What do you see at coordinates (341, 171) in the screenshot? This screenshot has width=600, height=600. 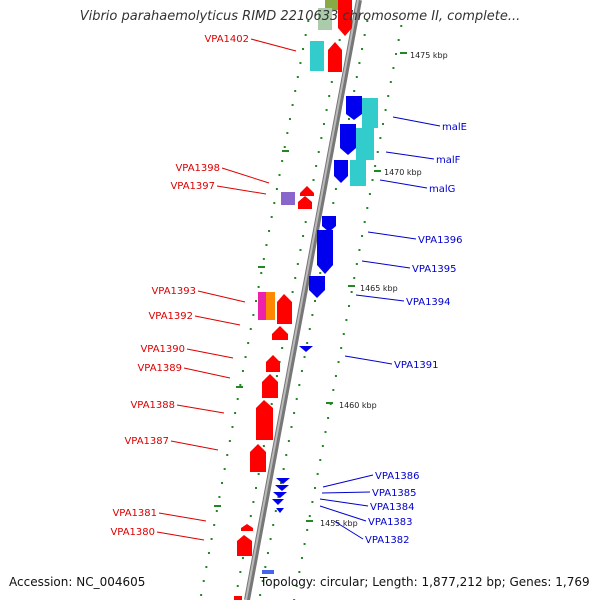 I see `gene-blue-malG` at bounding box center [341, 171].